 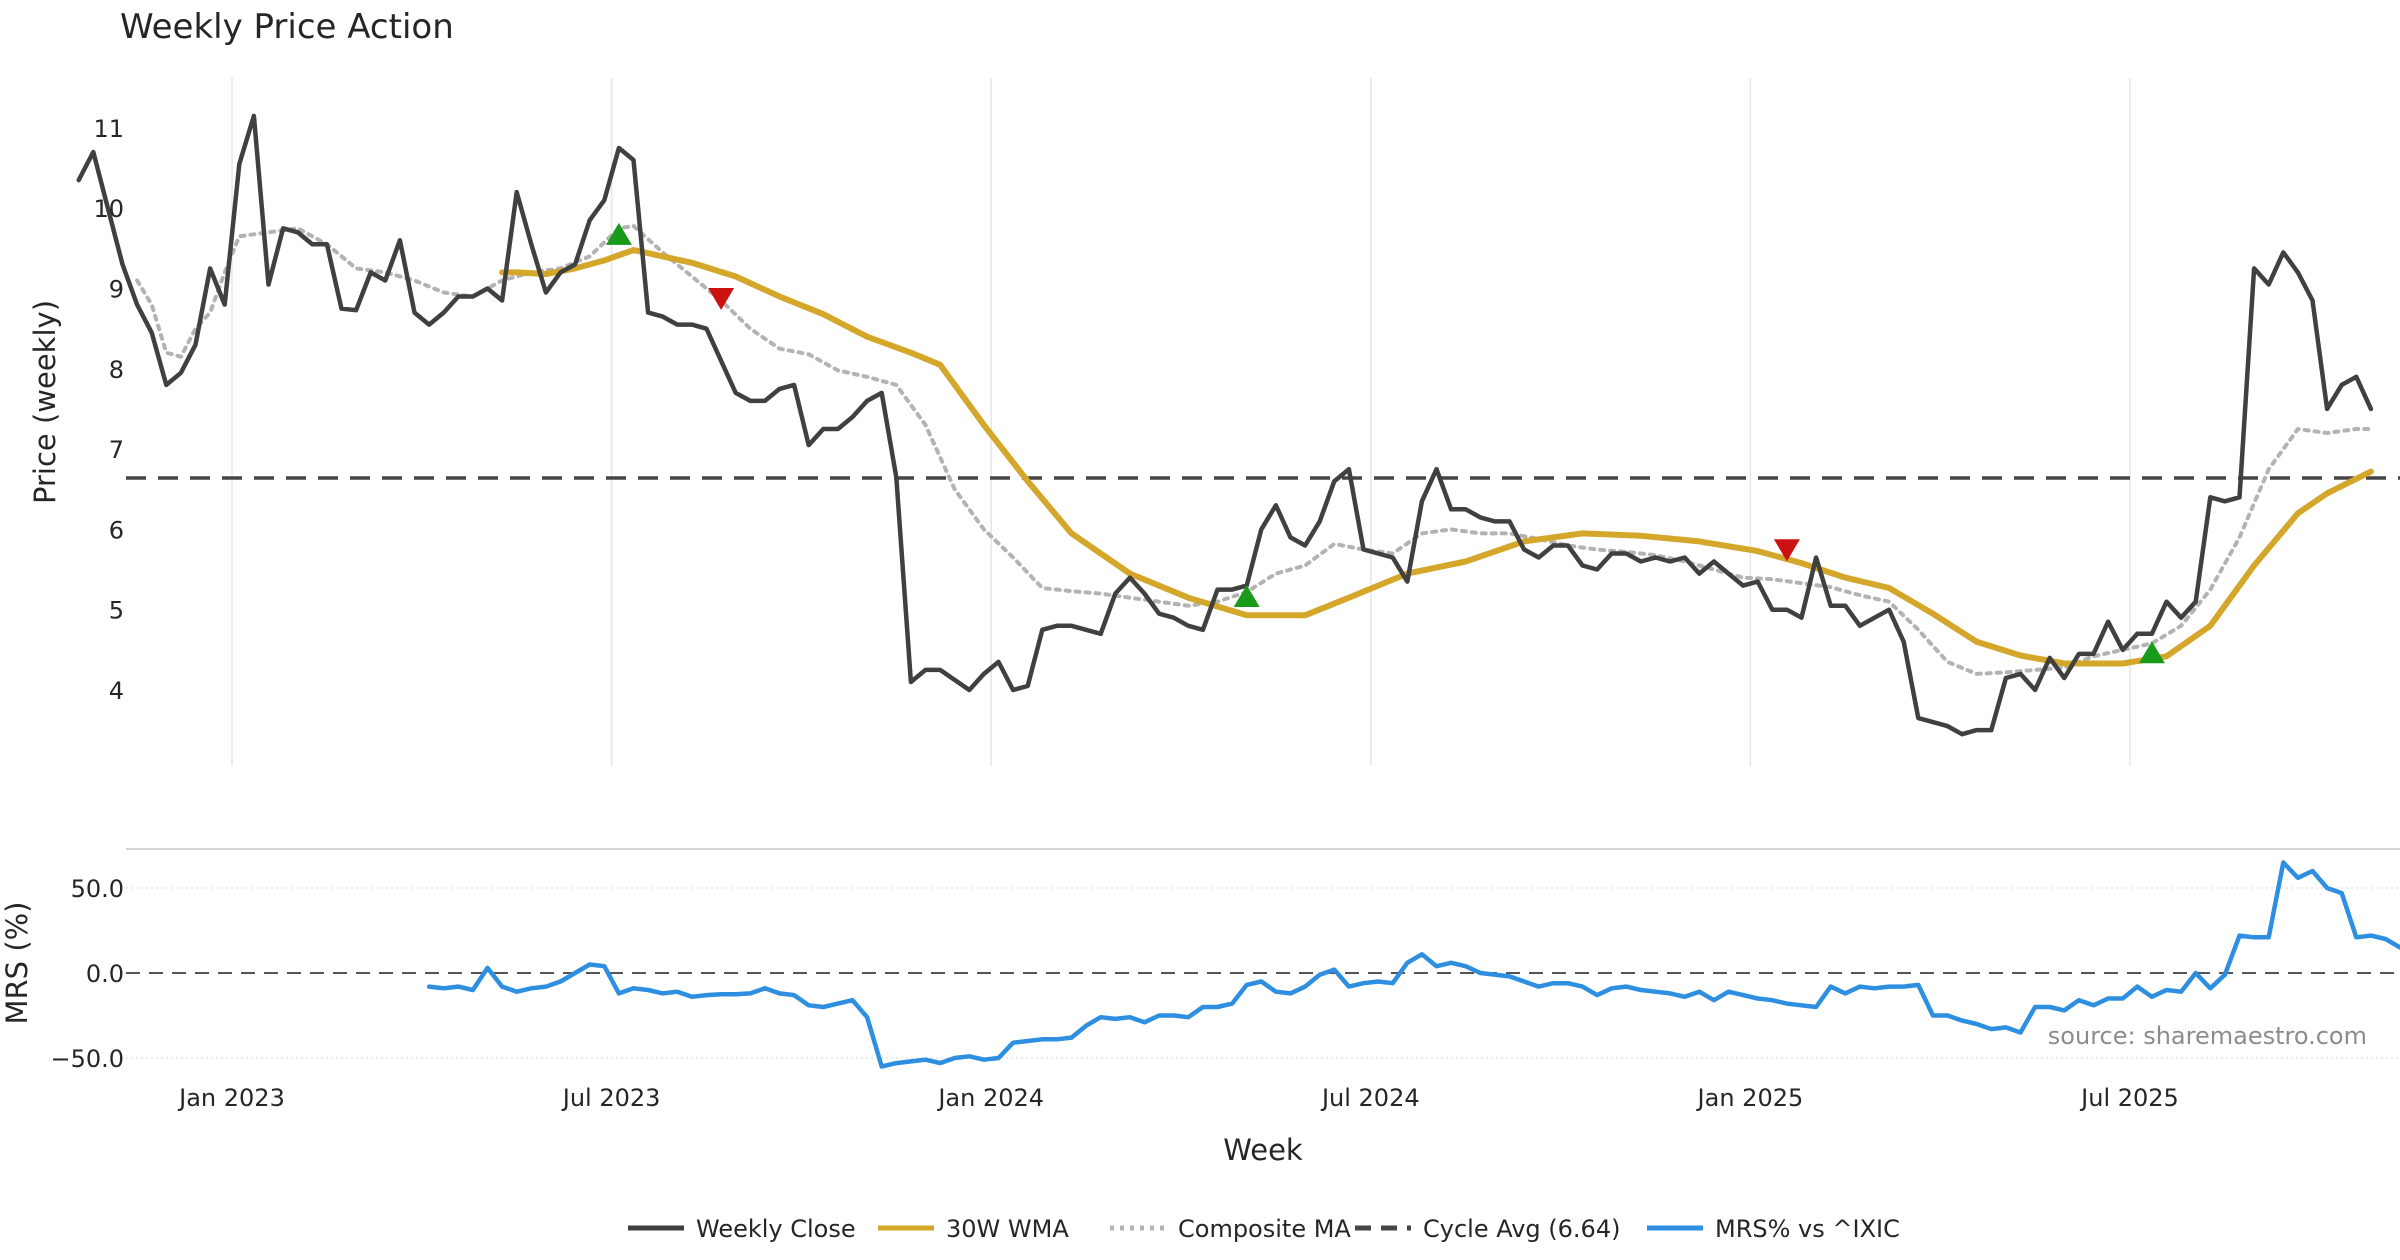 I want to click on x-axis-title: Week, so click(x=1263, y=1150).